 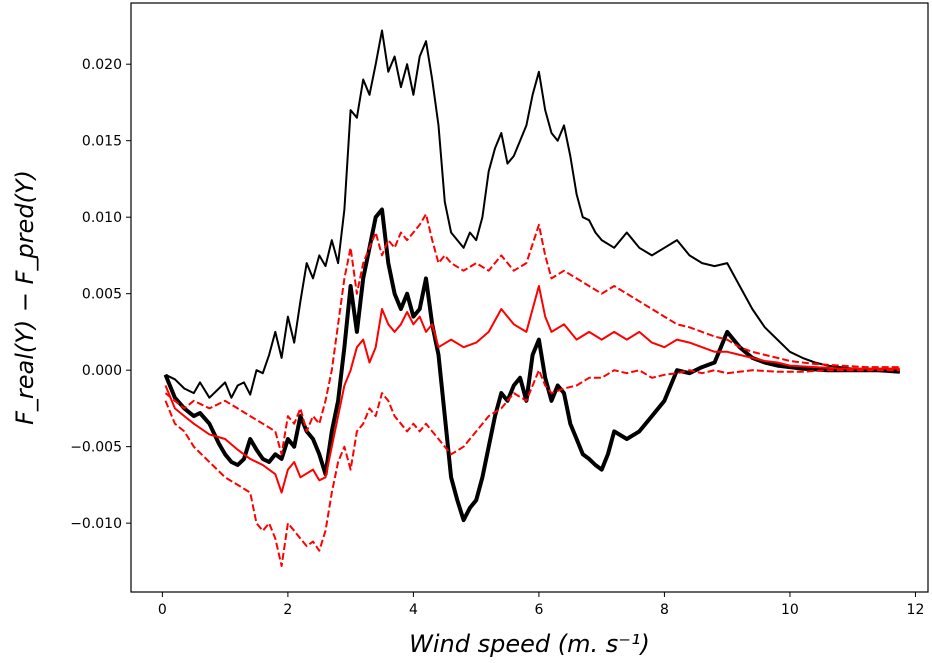 I want to click on y-tick-label: 0.010, so click(x=102, y=218).